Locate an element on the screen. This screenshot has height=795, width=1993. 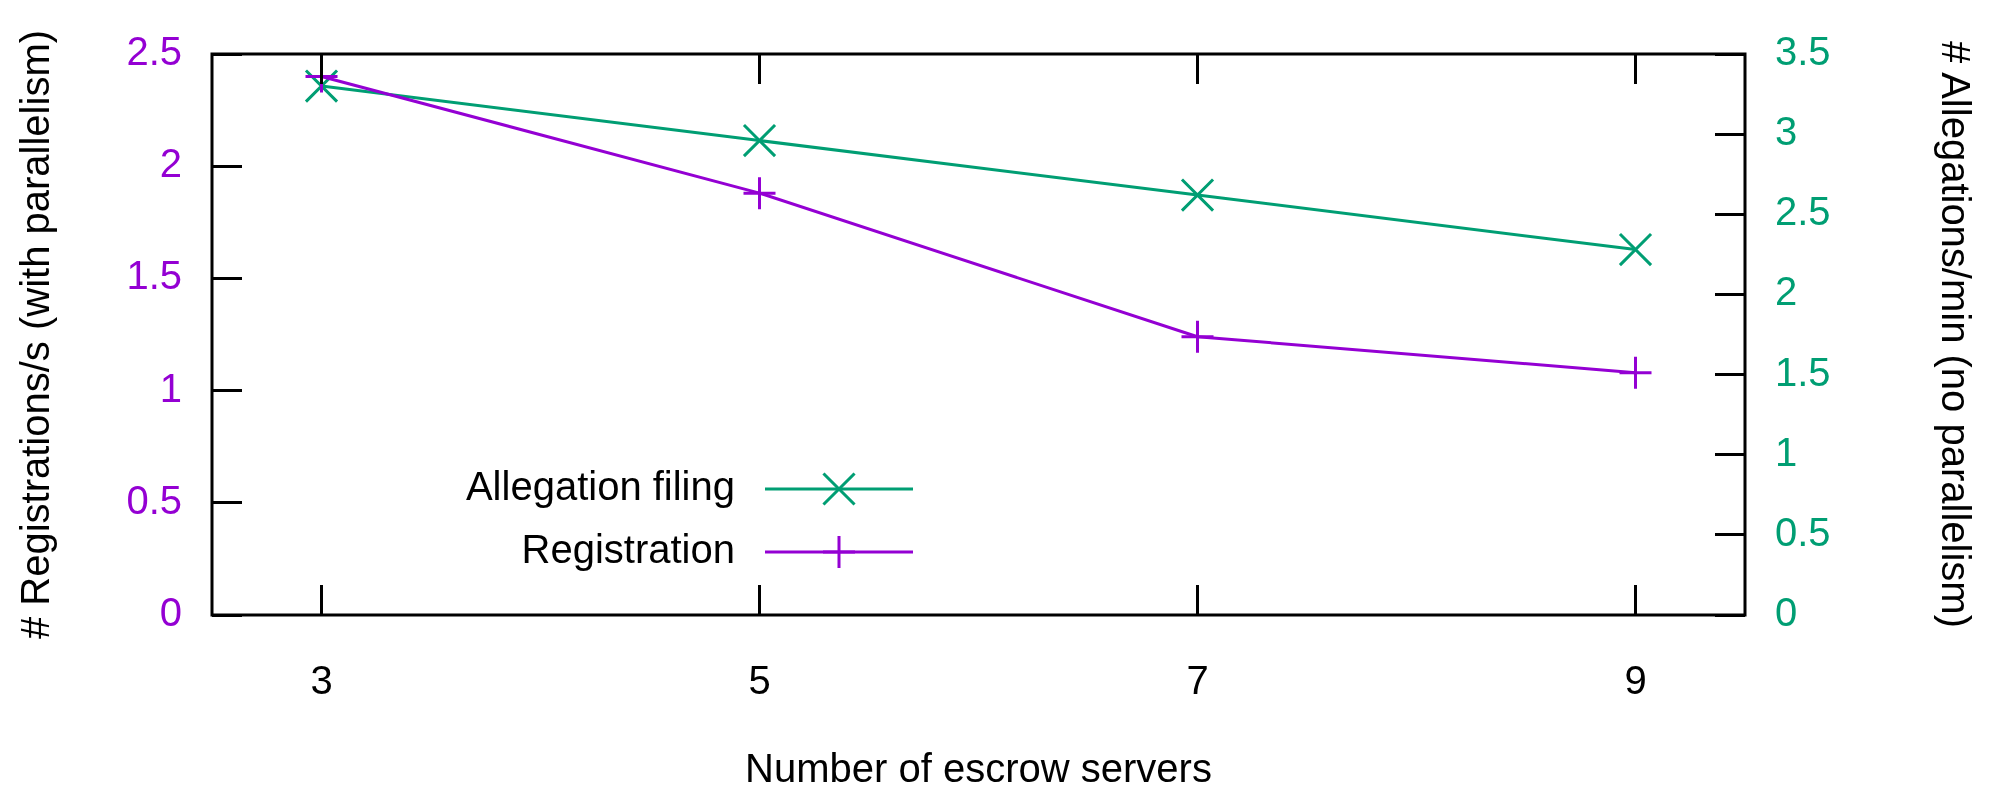
y2-tick-label: 1 is located at coordinates (1786, 451).